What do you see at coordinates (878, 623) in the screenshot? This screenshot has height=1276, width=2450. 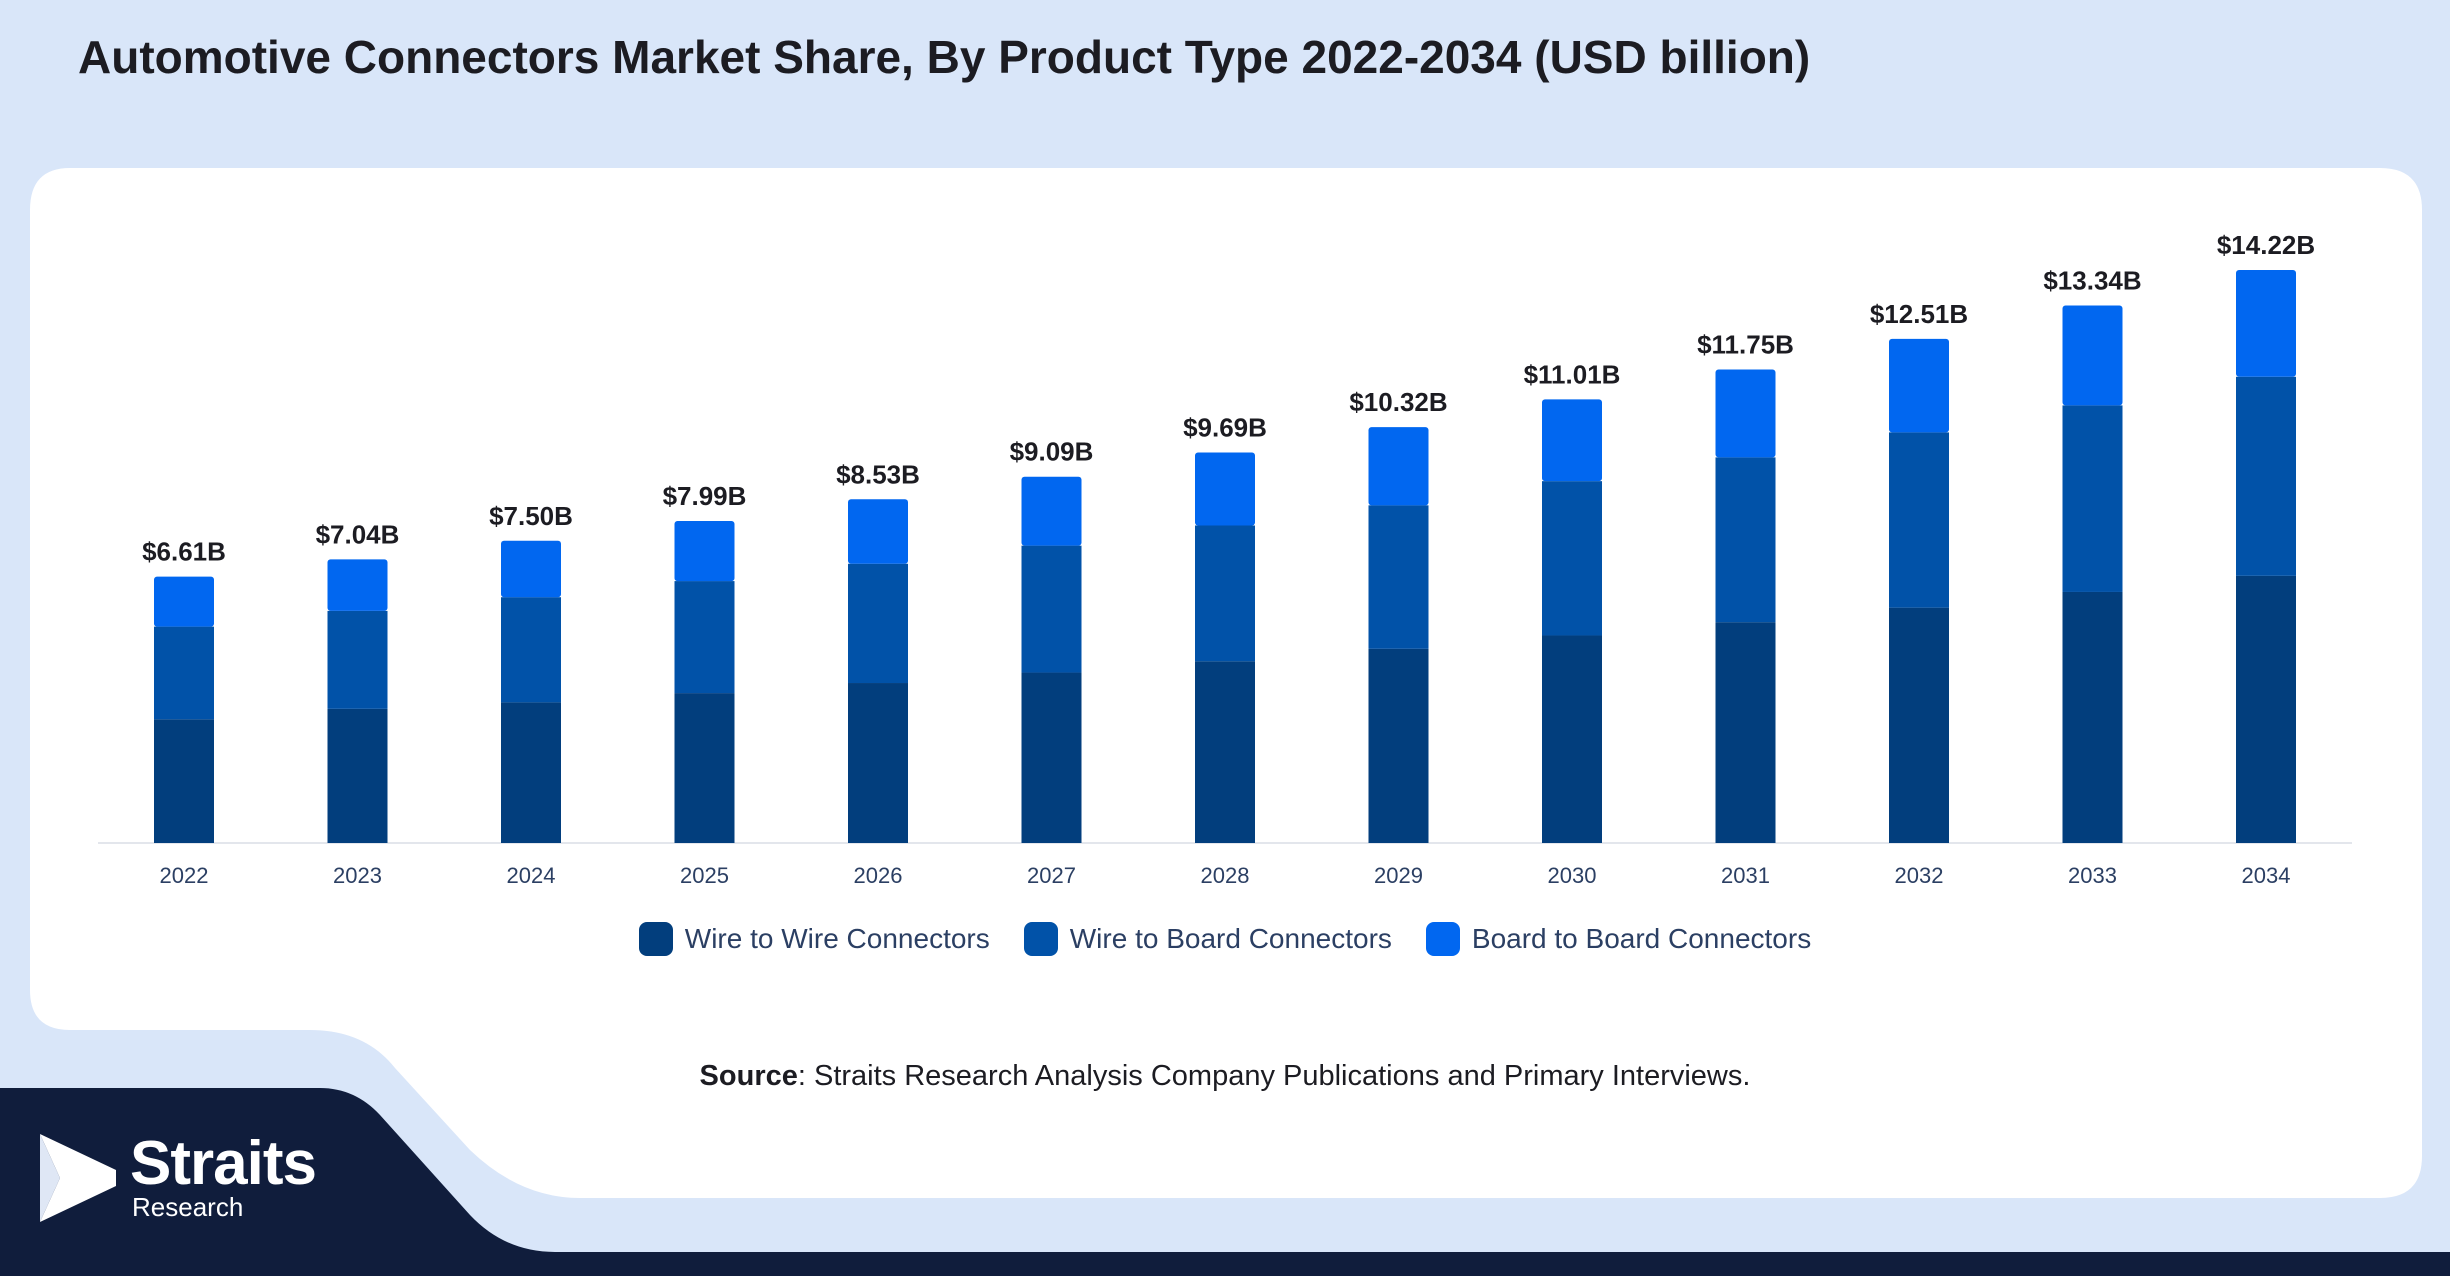 I see `bar-wire-to-board-connectors-2026` at bounding box center [878, 623].